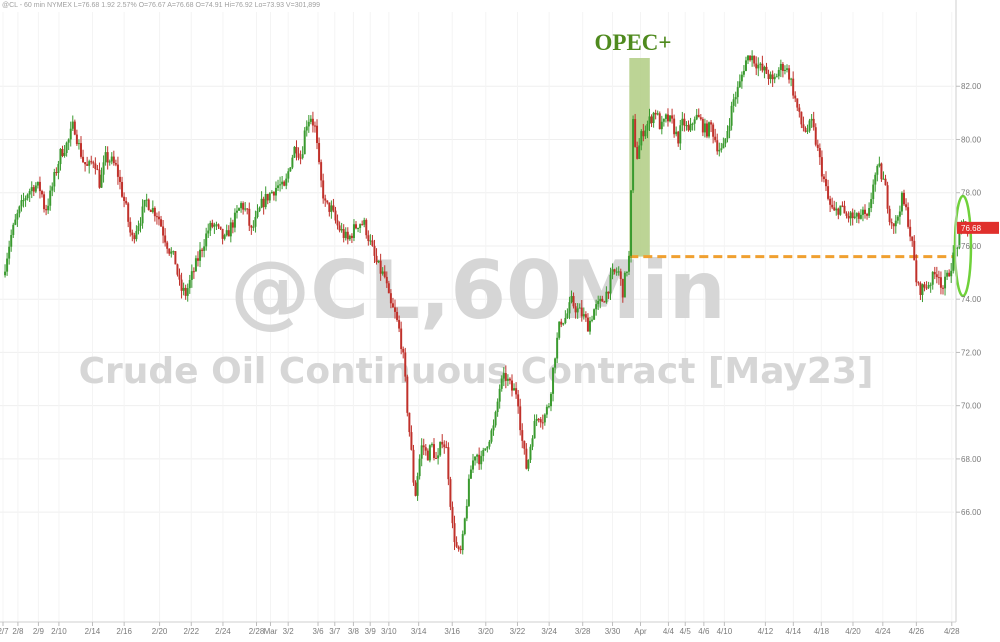 The height and width of the screenshot is (642, 1000). What do you see at coordinates (389, 631) in the screenshot?
I see `x-tick-label: 3/10` at bounding box center [389, 631].